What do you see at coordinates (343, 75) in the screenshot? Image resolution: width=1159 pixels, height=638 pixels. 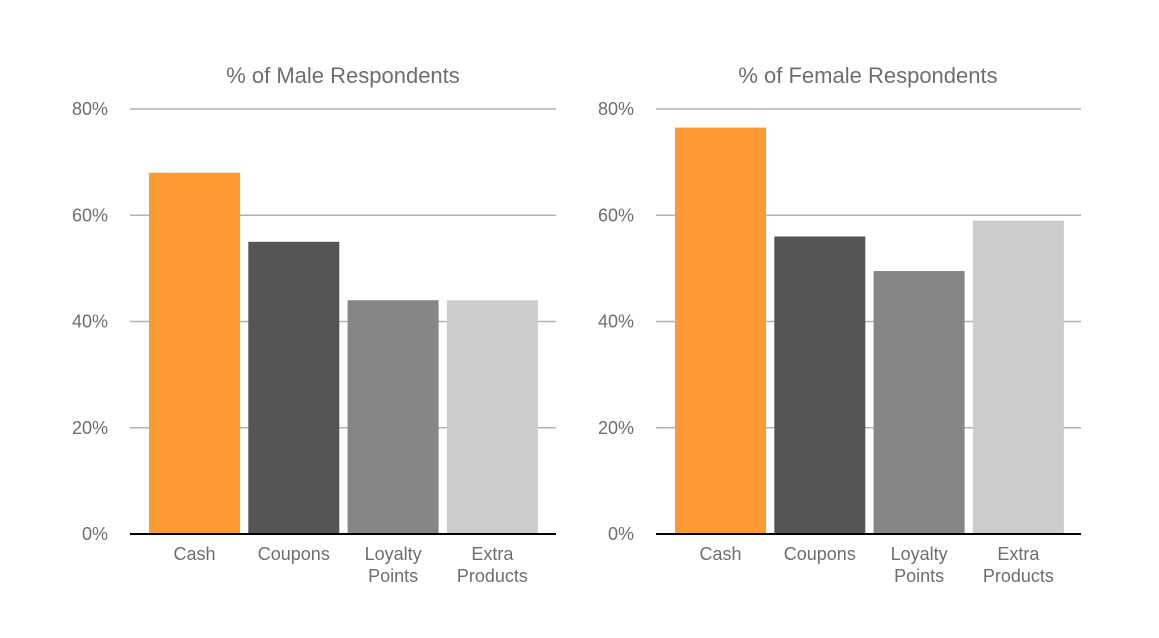 I see `chart-title: % of Male Respondents` at bounding box center [343, 75].